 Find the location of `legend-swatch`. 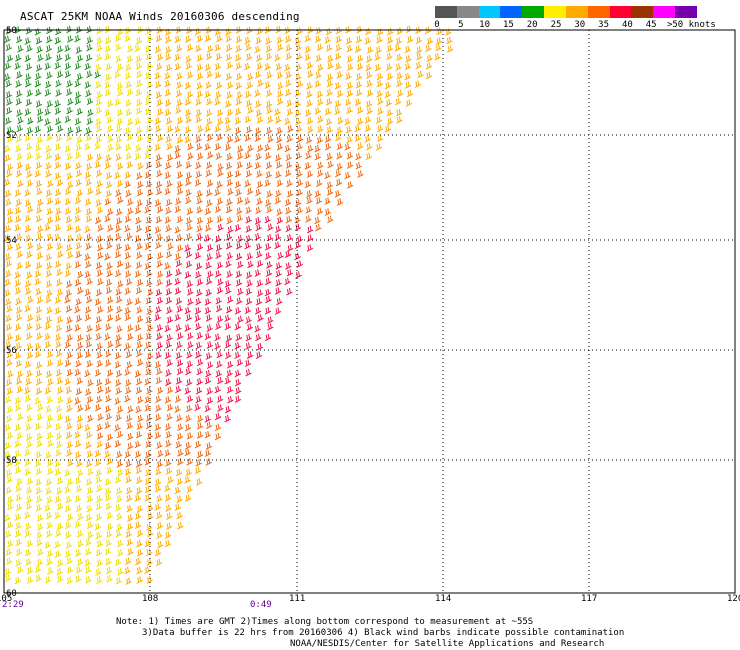

legend-swatch is located at coordinates (620, 12).